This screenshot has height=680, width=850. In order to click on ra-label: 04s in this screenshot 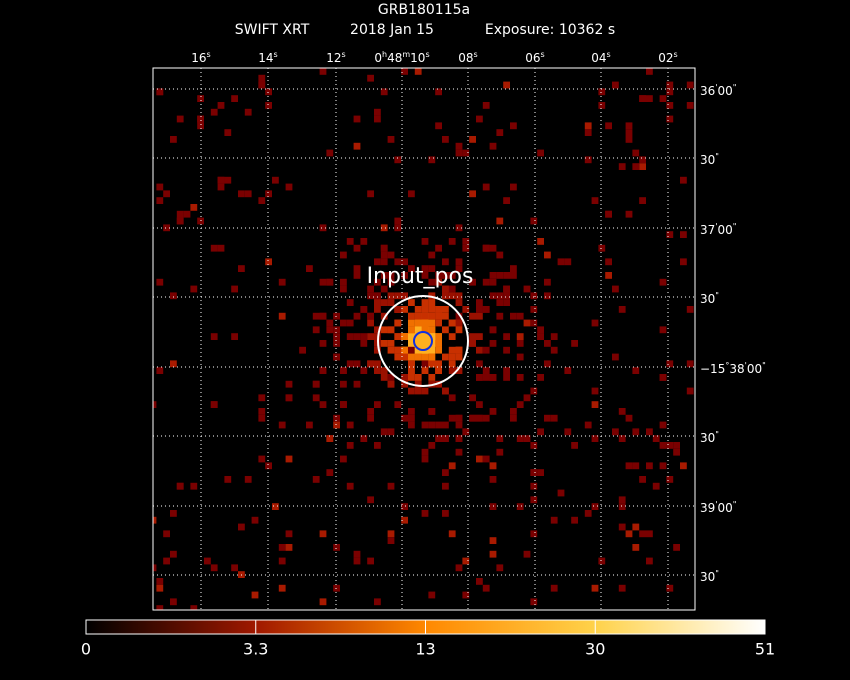, I will do `click(600, 57)`.